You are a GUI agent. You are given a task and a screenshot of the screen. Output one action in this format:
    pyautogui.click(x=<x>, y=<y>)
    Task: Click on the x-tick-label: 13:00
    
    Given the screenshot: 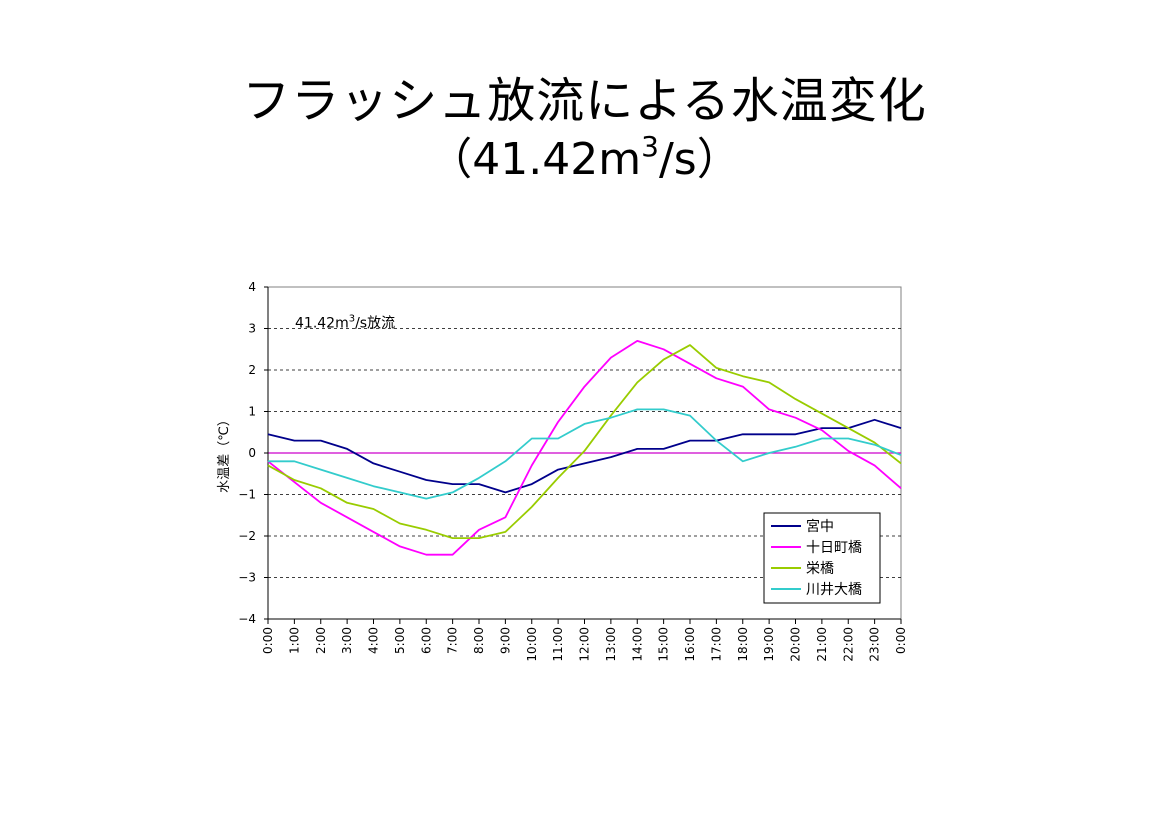 What is the action you would take?
    pyautogui.click(x=611, y=644)
    